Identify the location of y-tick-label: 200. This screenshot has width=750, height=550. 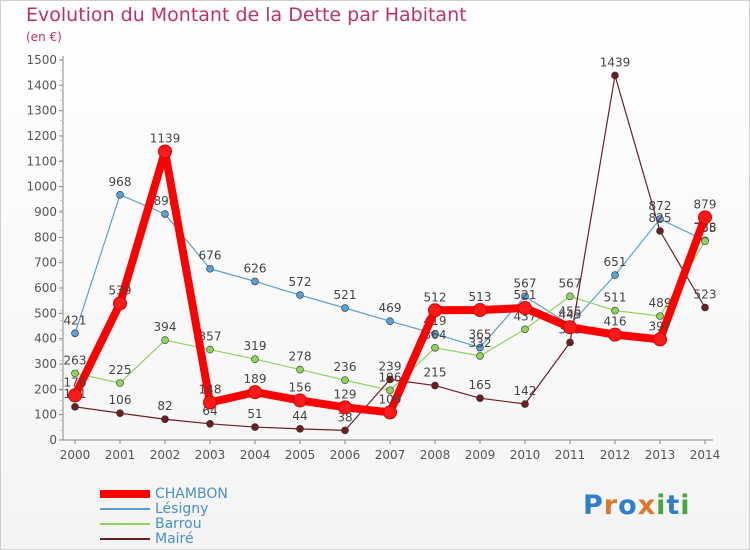
(45, 389).